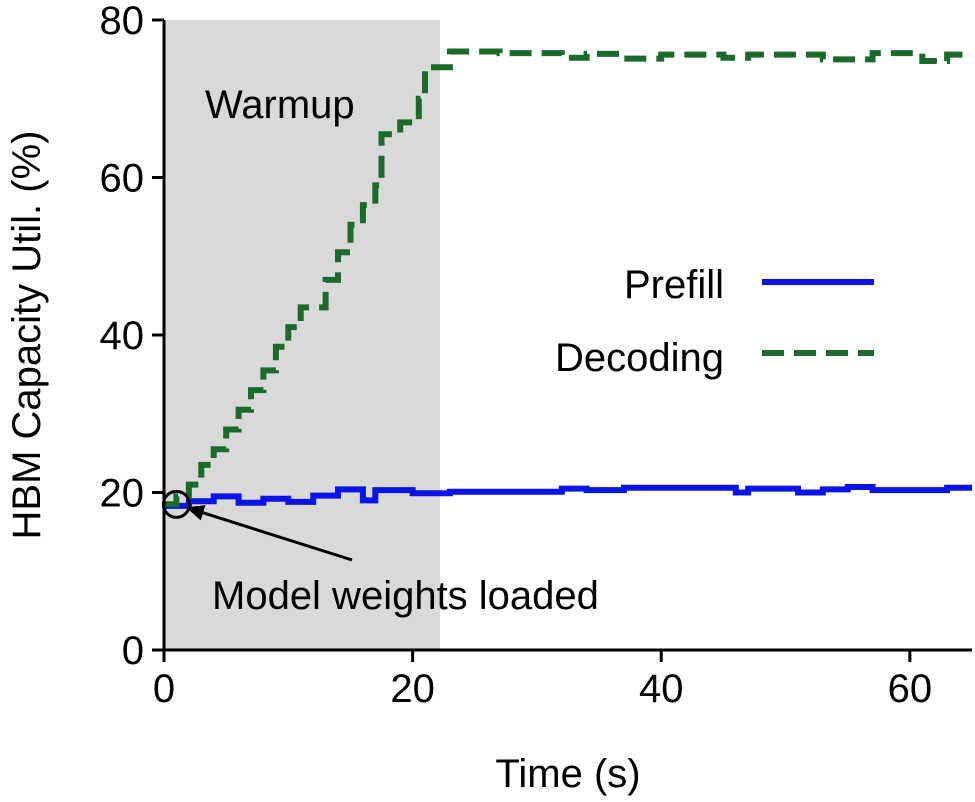 The width and height of the screenshot is (975, 802). Describe the element at coordinates (910, 689) in the screenshot. I see `x-tick-label: 60` at that location.